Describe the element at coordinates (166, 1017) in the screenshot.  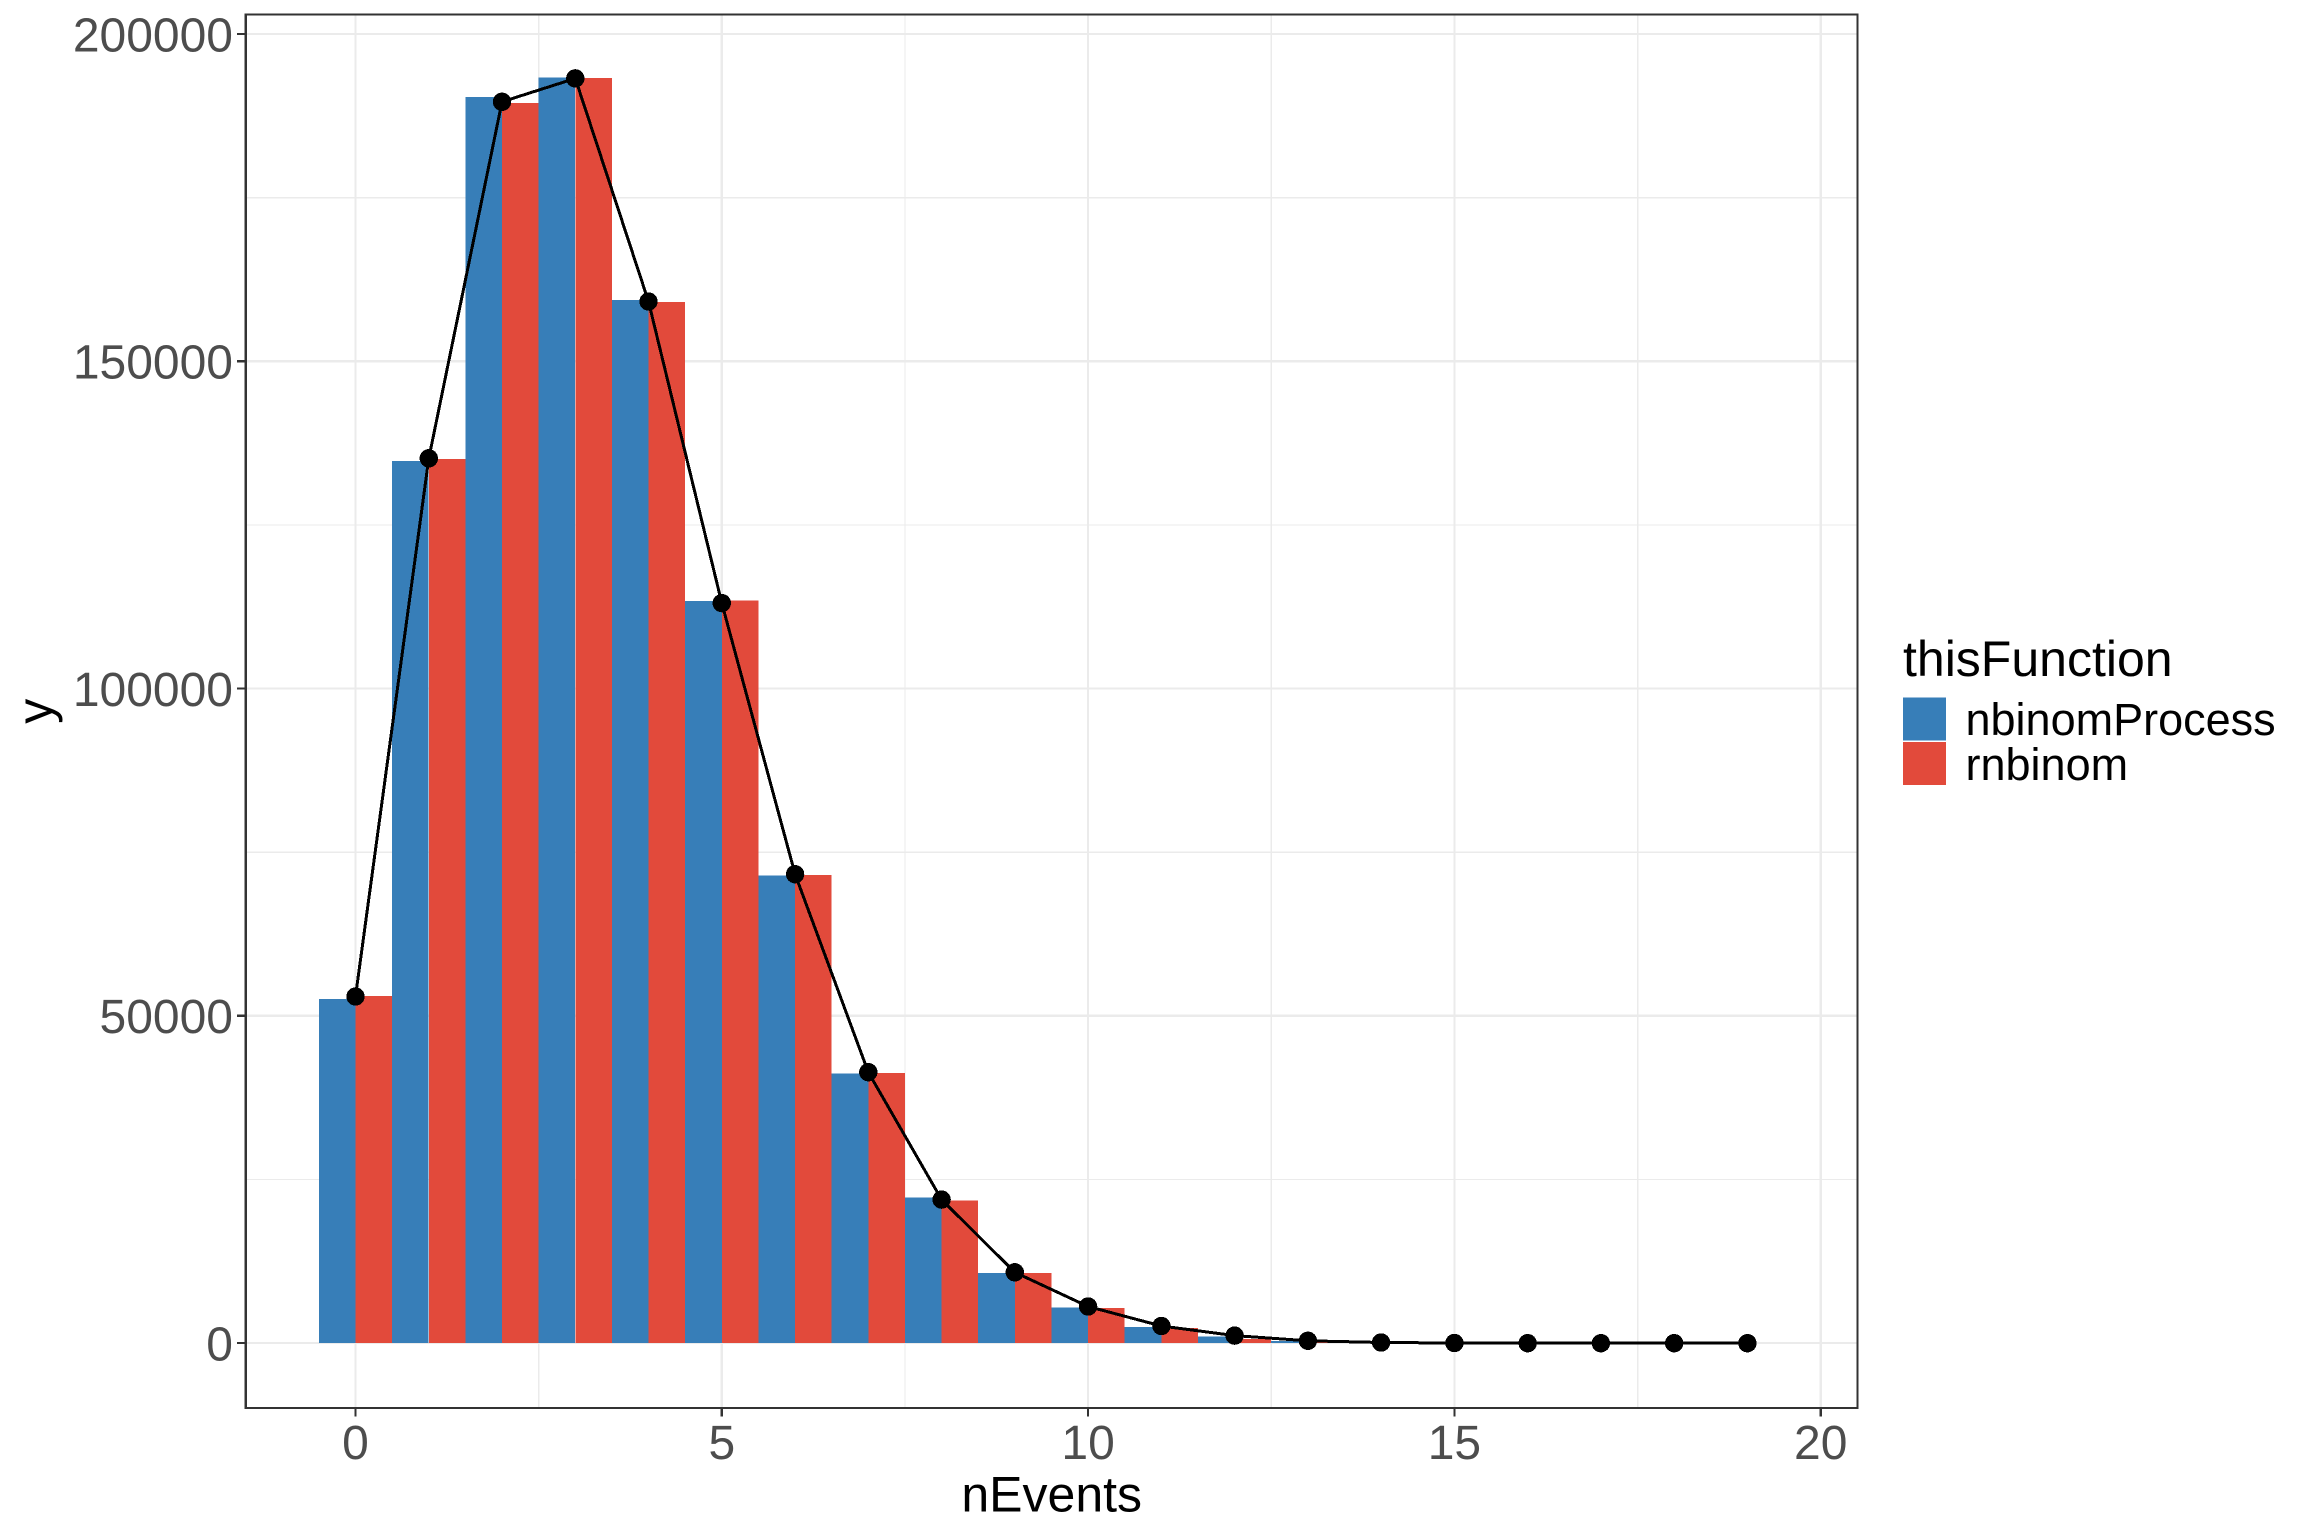
I see `svg-text: 50000` at that location.